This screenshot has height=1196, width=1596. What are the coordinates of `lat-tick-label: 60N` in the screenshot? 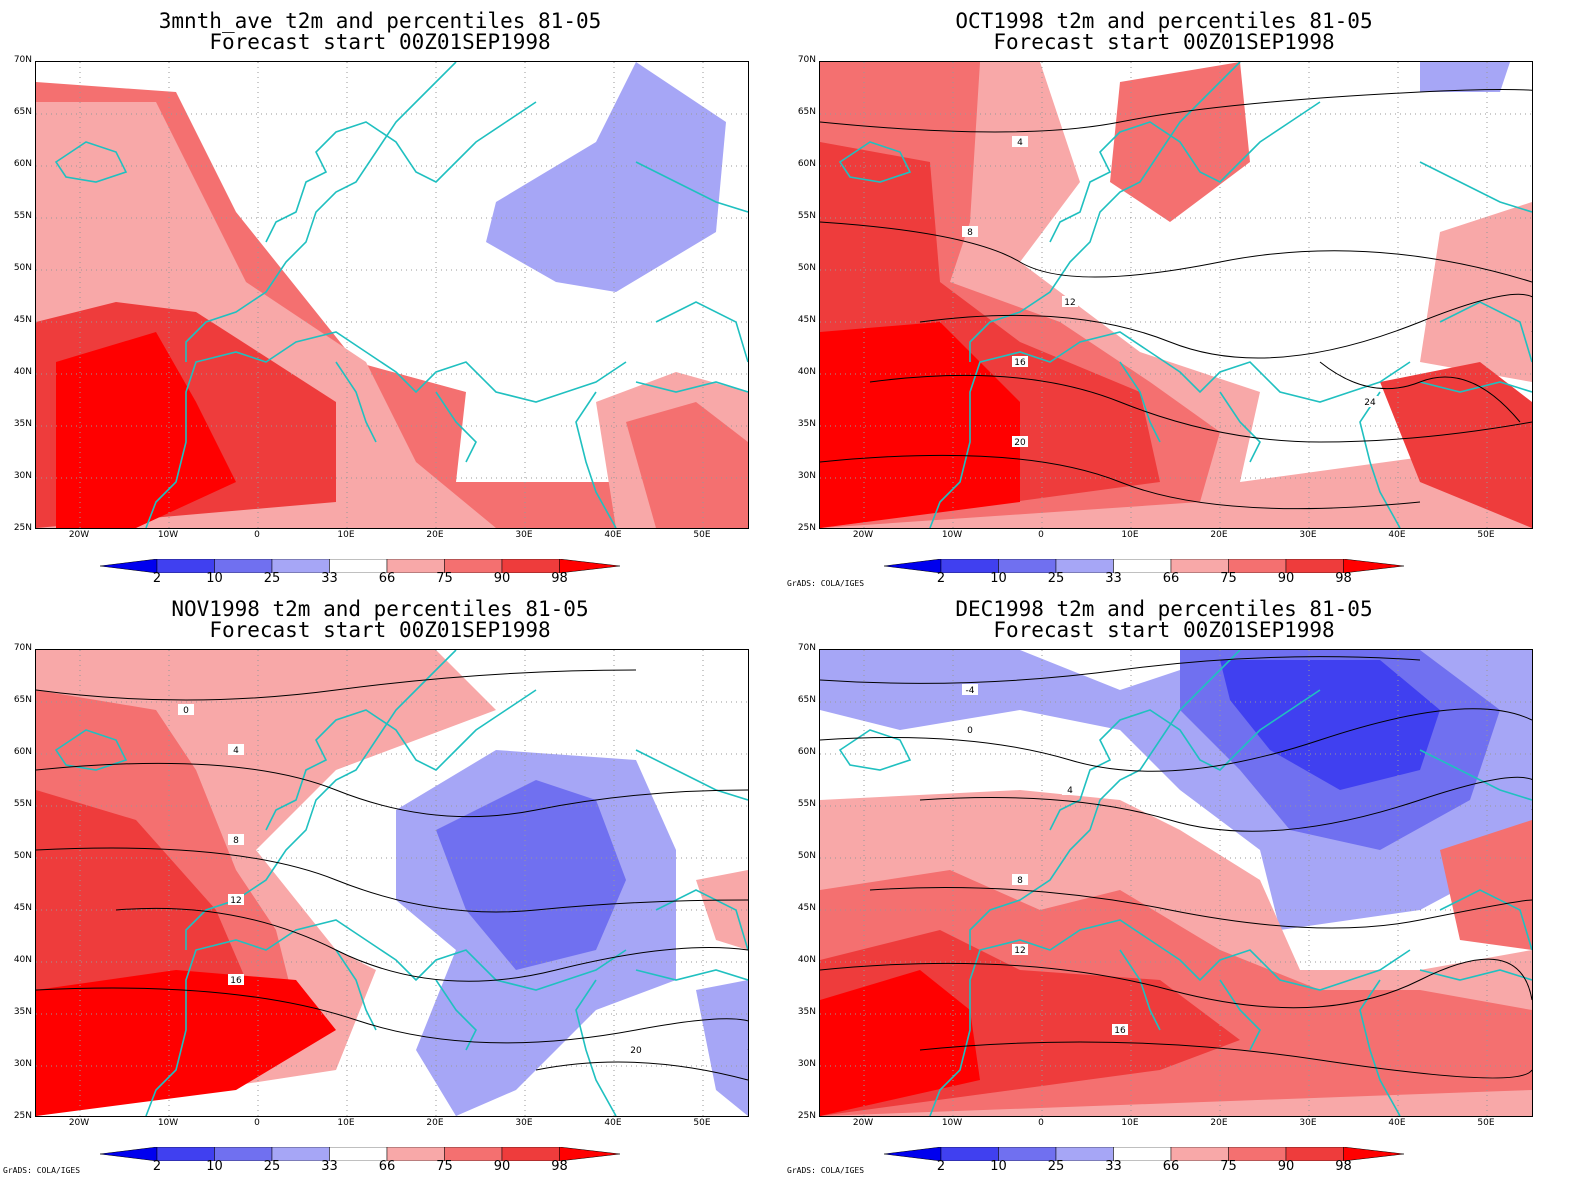 It's located at (22, 164).